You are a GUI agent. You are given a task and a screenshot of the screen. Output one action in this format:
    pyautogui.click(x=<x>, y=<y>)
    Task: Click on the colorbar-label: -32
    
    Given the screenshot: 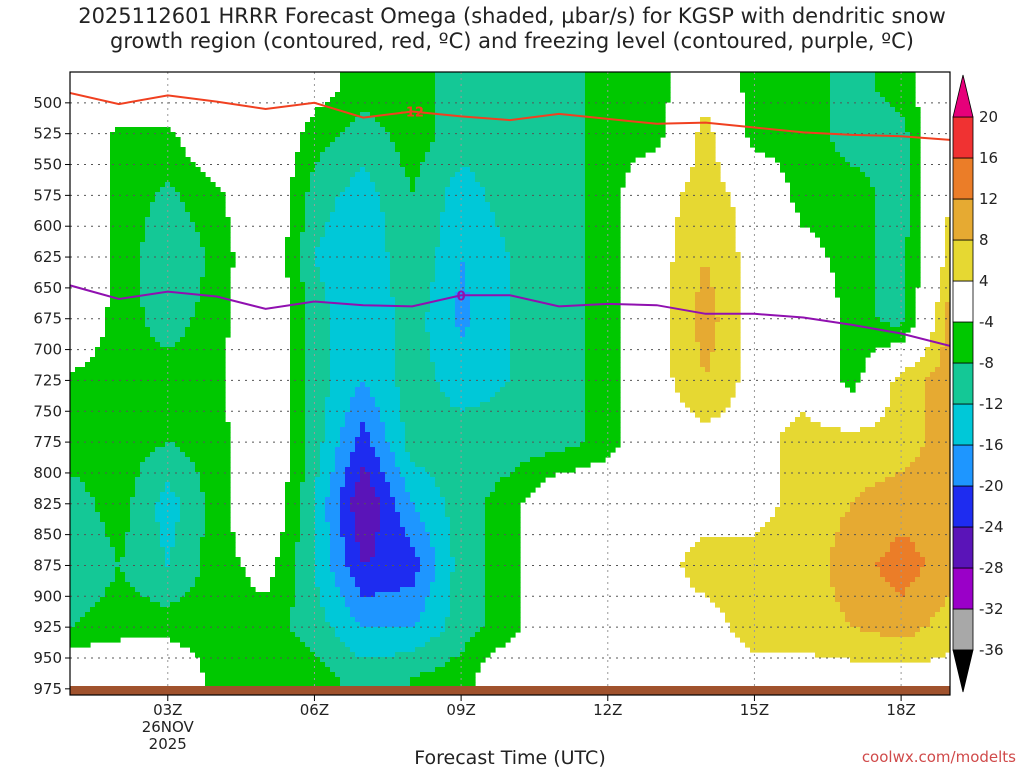 What is the action you would take?
    pyautogui.click(x=991, y=609)
    